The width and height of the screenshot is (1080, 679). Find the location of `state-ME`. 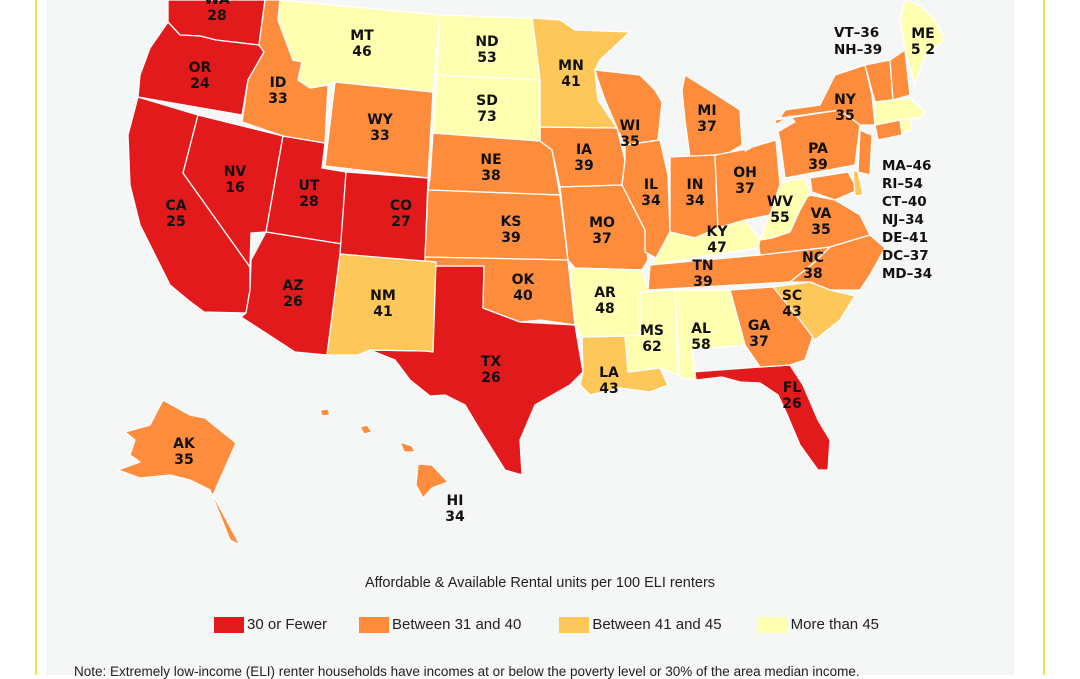

state-ME is located at coordinates (922, 43).